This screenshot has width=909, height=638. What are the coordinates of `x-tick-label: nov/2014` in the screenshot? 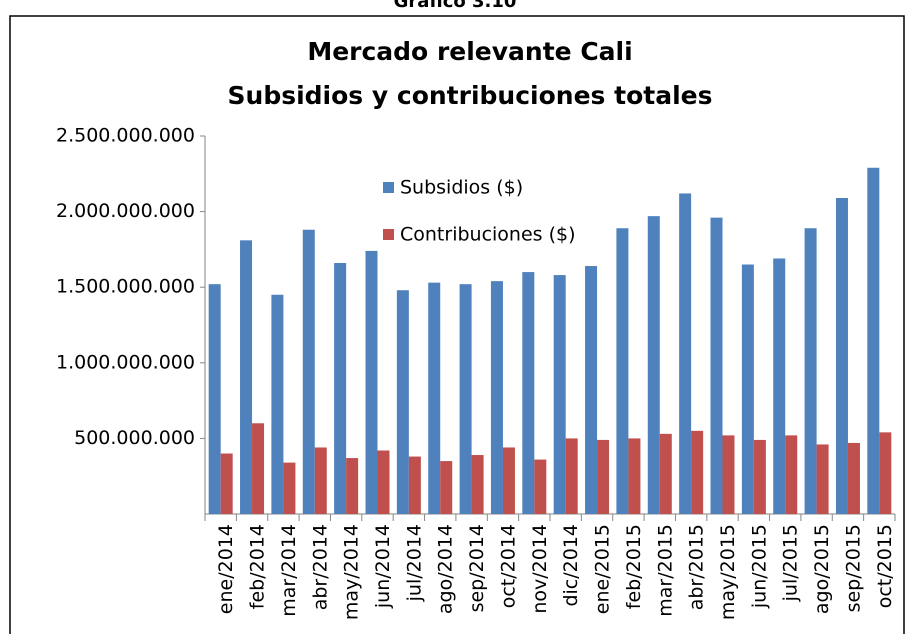 It's located at (540, 569).